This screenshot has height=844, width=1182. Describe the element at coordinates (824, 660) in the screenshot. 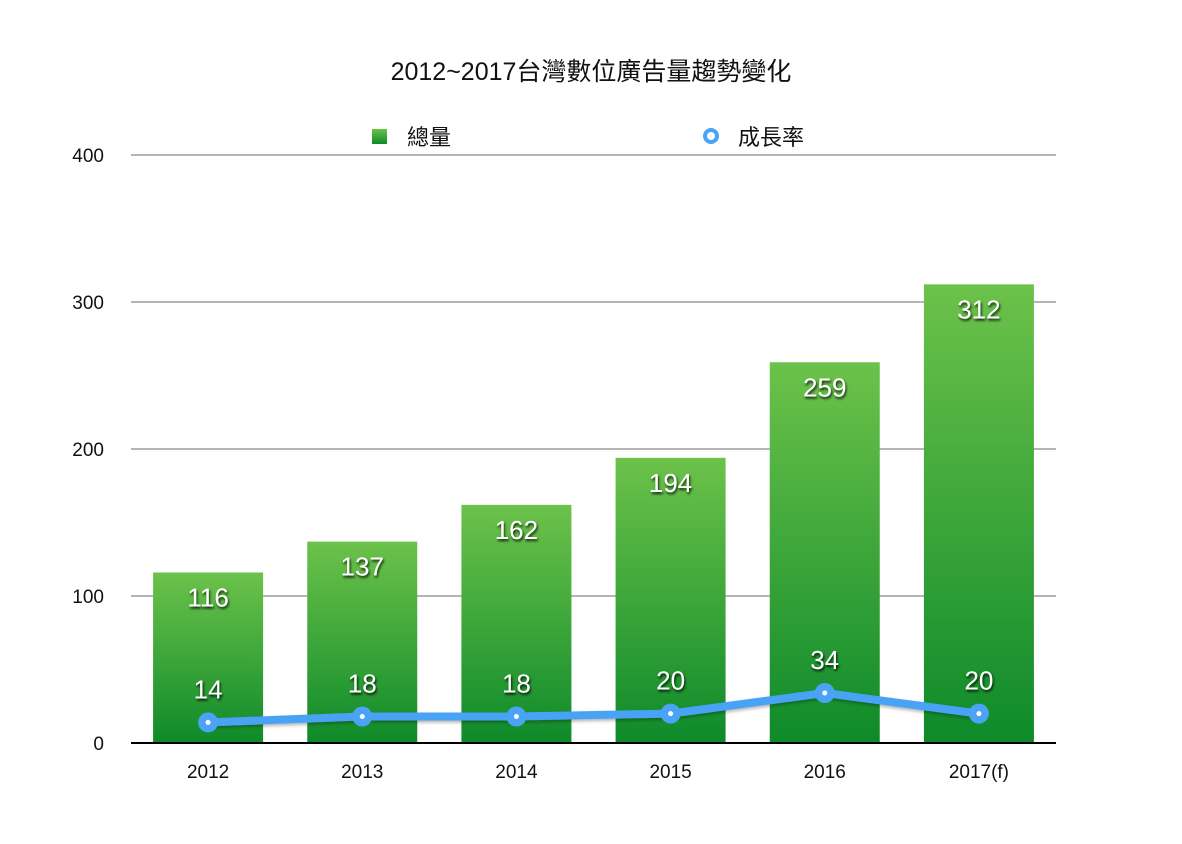

I see `growth-value-label: 34` at that location.